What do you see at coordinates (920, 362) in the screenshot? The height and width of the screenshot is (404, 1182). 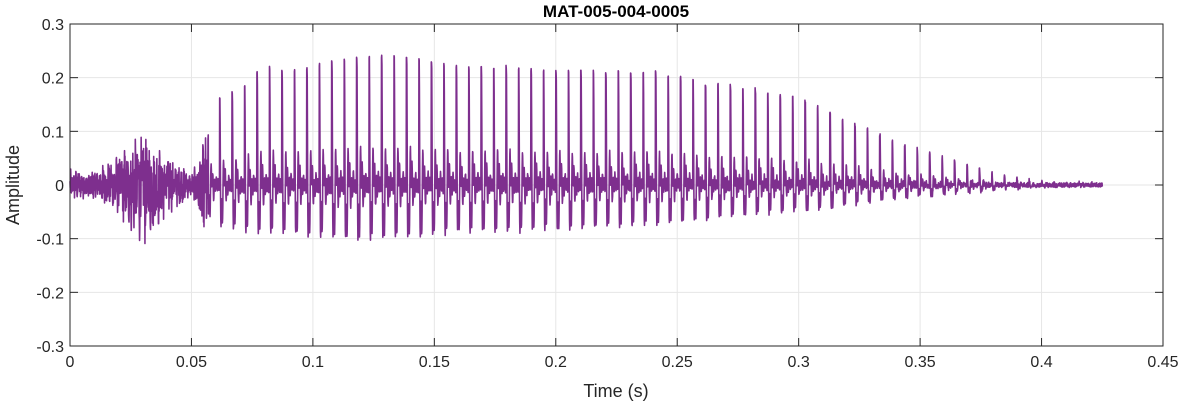 I see `x-tick-label: 0.35` at bounding box center [920, 362].